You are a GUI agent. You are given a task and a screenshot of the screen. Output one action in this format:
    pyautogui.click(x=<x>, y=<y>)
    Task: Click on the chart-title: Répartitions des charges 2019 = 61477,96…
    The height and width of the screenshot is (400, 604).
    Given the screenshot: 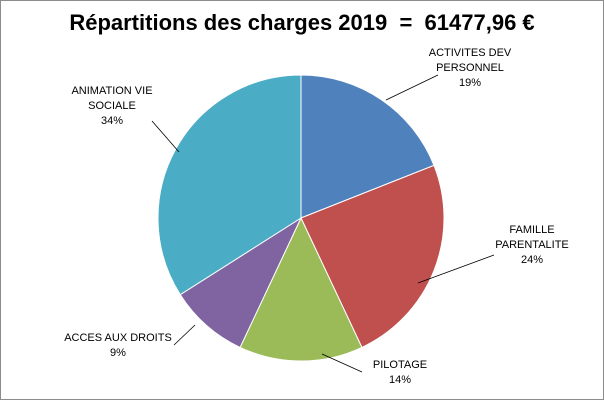 What is the action you would take?
    pyautogui.click(x=302, y=22)
    